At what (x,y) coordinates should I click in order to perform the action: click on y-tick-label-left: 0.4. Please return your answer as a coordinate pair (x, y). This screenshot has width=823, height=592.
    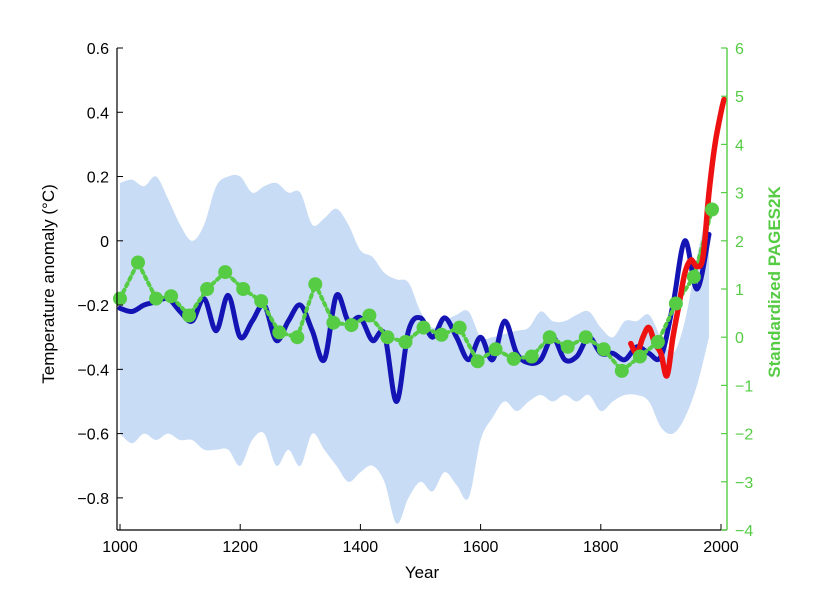
    Looking at the image, I should click on (98, 113).